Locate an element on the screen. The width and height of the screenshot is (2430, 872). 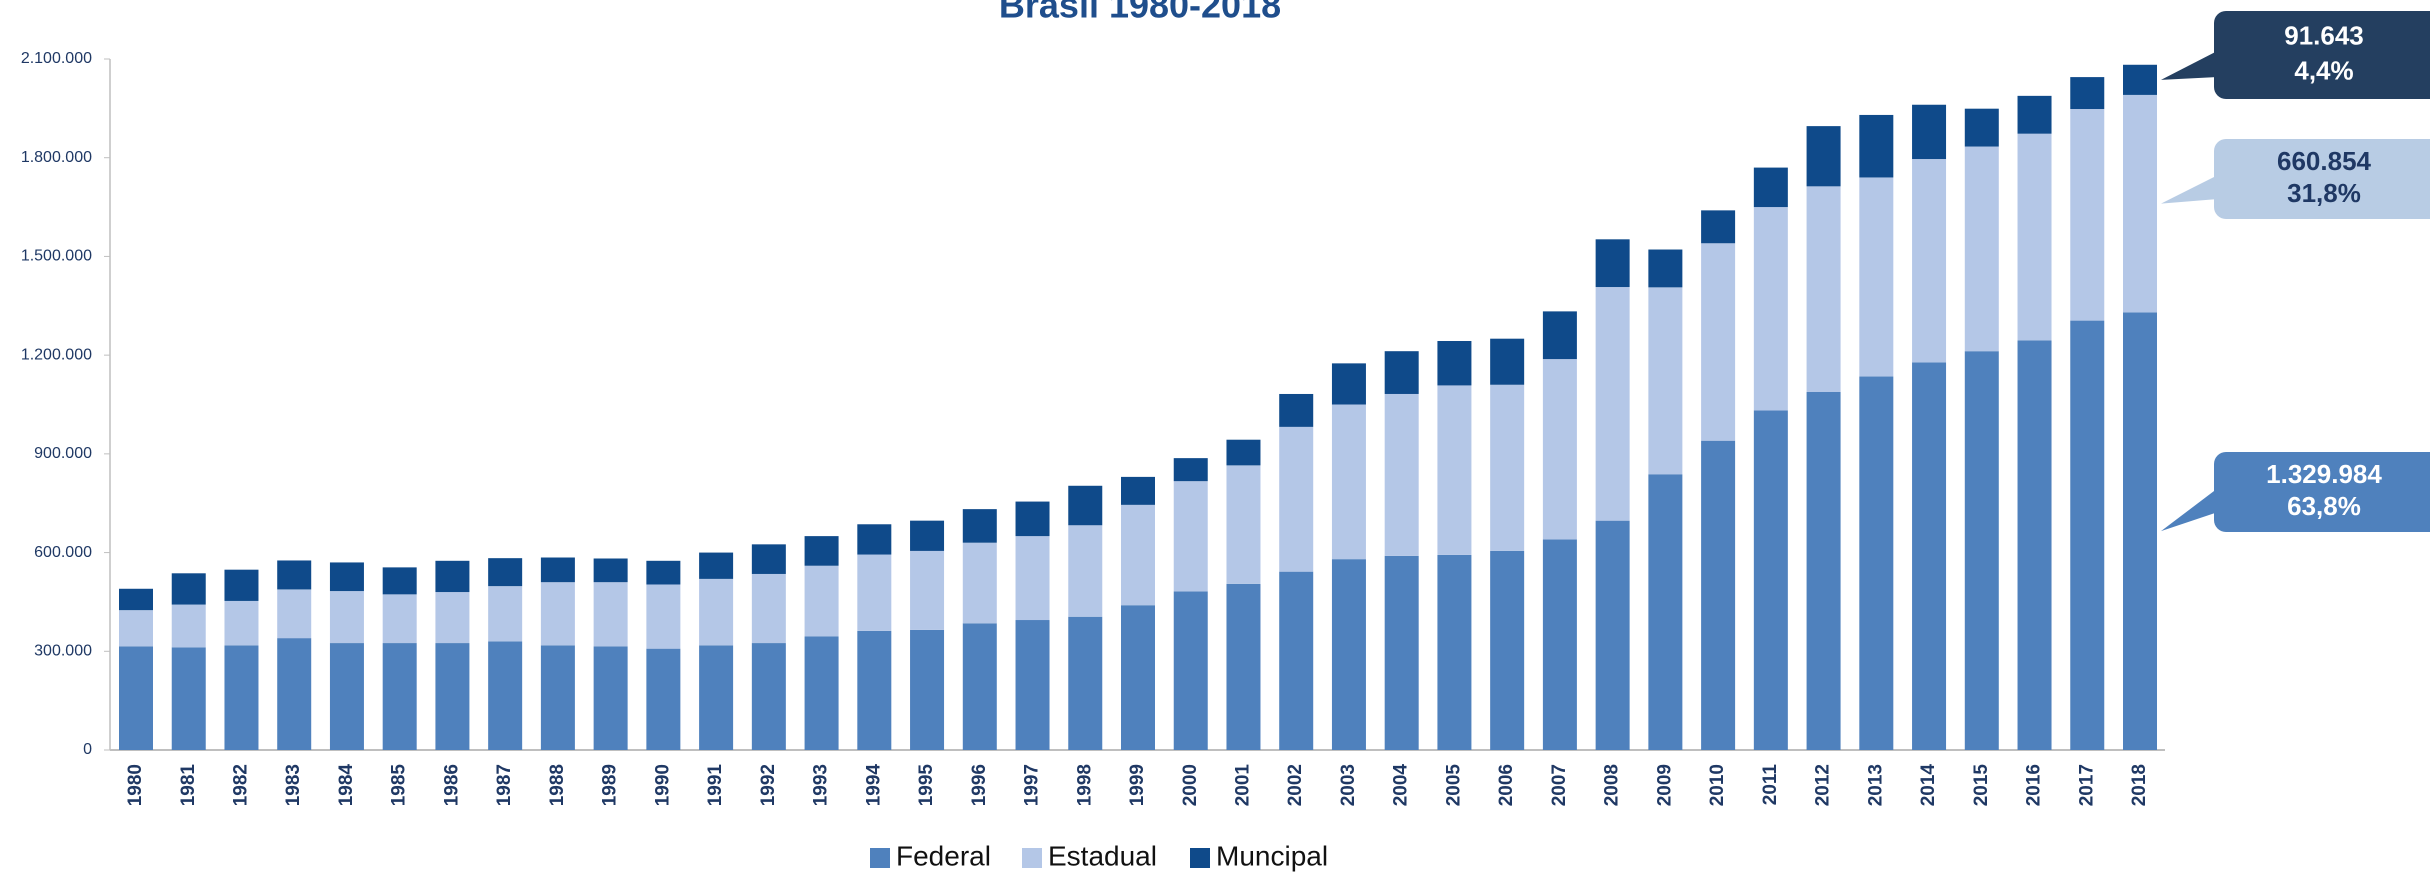
chart-title: Brasil 1980-2018 is located at coordinates (1140, 13).